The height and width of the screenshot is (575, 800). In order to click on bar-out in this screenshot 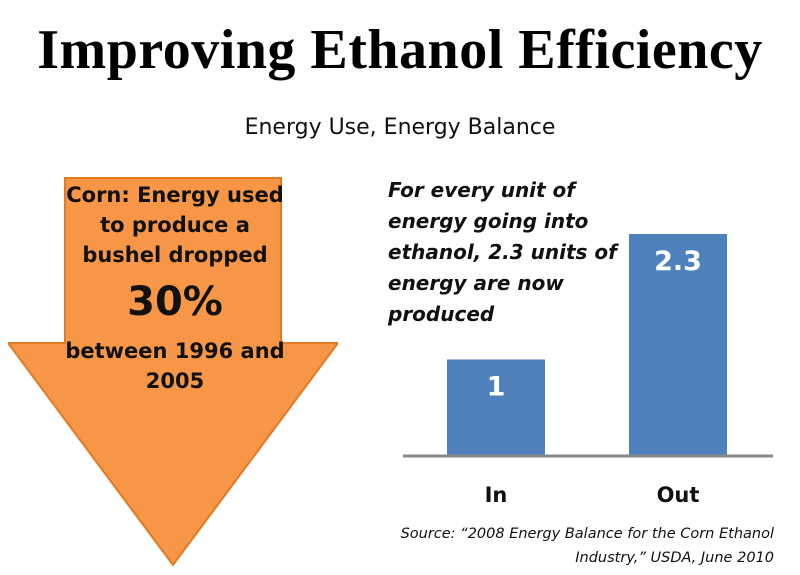, I will do `click(678, 345)`.